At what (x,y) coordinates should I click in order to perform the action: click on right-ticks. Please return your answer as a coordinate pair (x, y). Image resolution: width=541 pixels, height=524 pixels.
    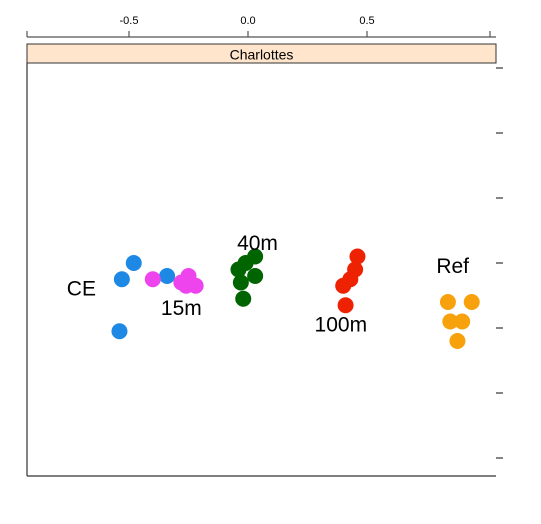
    Looking at the image, I should click on (499, 263).